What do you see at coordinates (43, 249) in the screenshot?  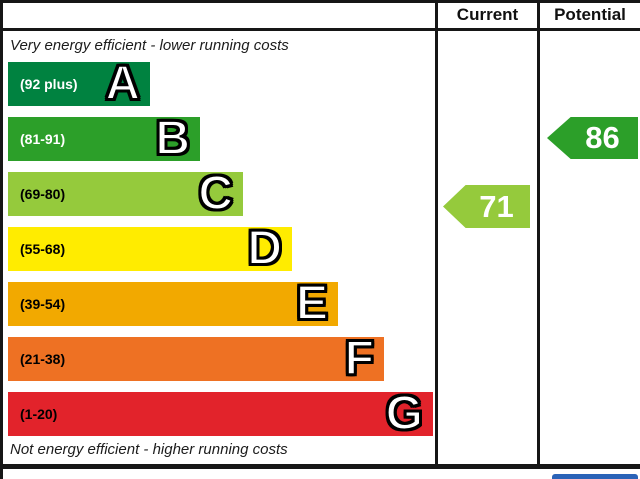 I see `band-range-label: (55-68)` at bounding box center [43, 249].